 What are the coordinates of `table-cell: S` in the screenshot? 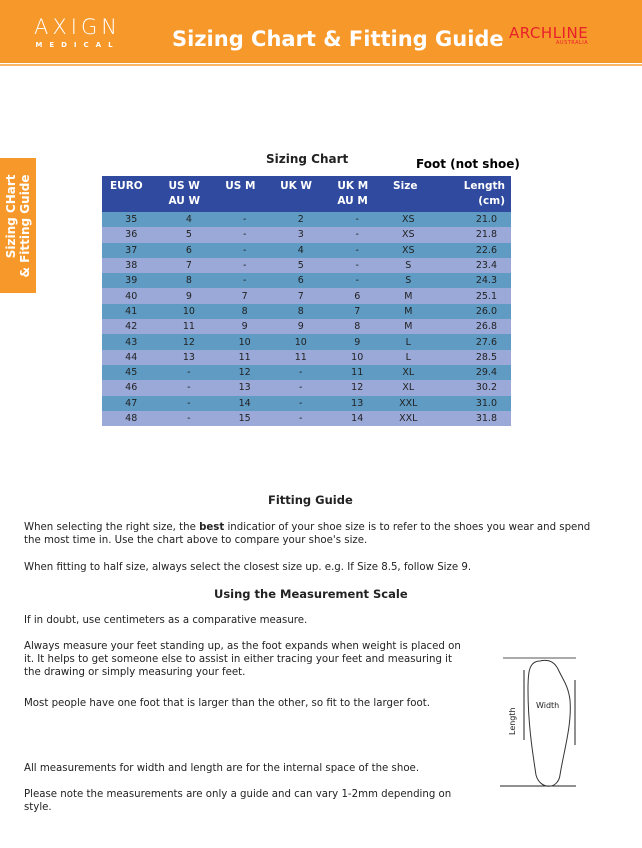 It's located at (408, 281).